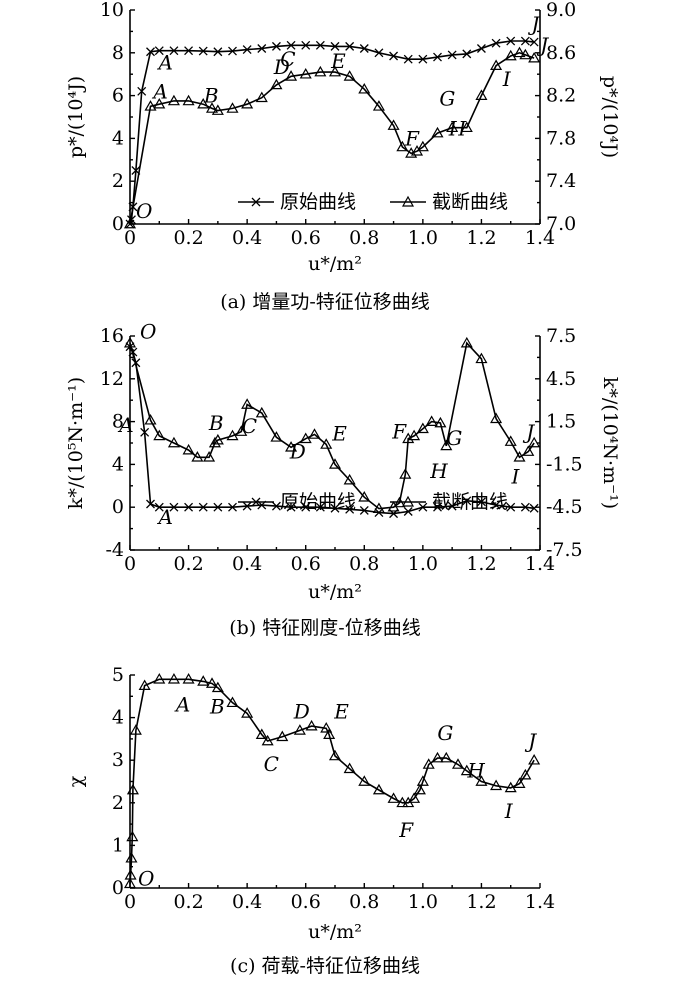 The height and width of the screenshot is (983, 700). Describe the element at coordinates (332, 138) in the screenshot. I see `series-line-truncated` at that location.